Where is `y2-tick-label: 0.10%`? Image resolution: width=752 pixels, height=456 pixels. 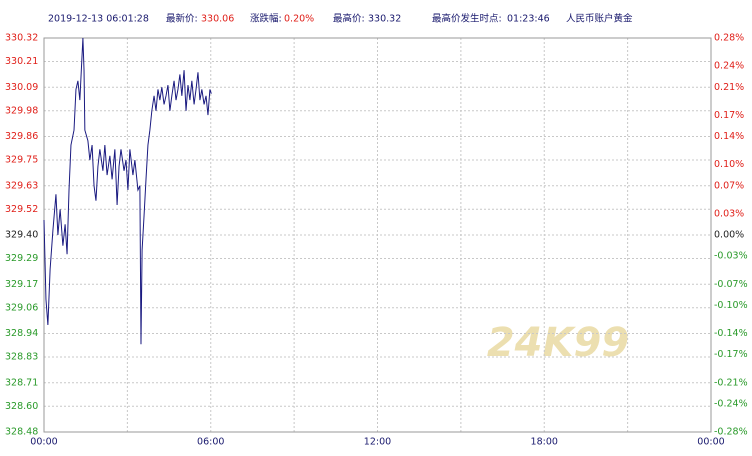 y2-tick-label: 0.10% is located at coordinates (729, 164).